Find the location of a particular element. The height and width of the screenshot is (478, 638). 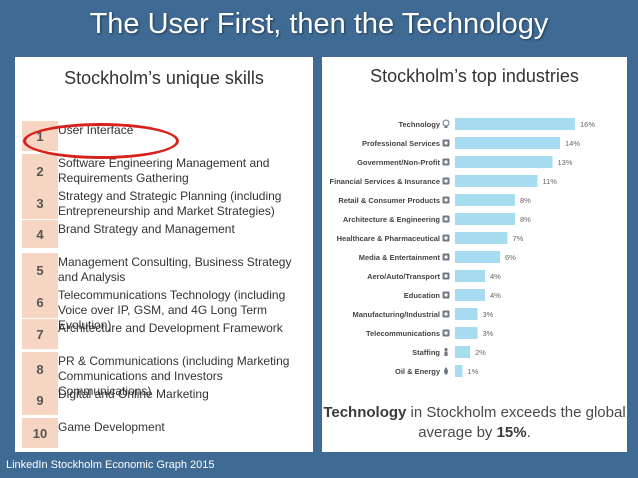

skill-text: Digital and Online Marketing is located at coordinates (133, 394).